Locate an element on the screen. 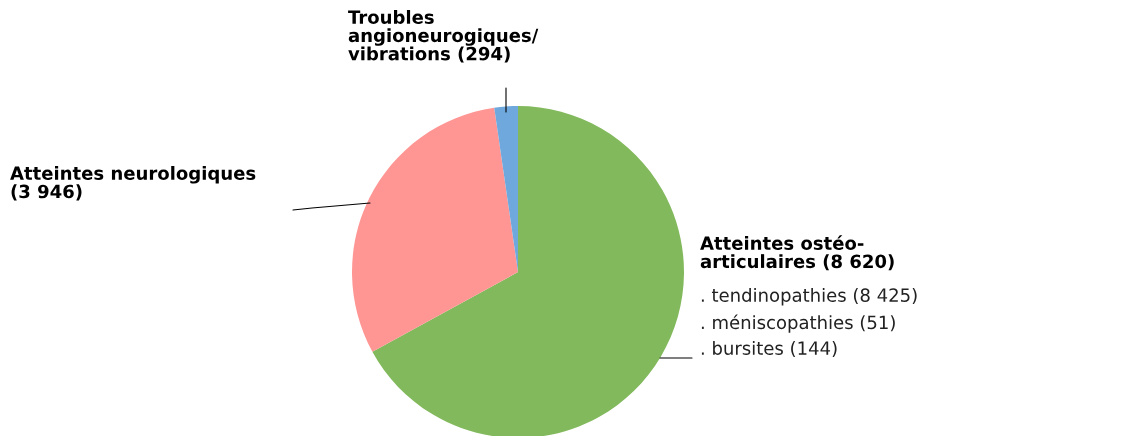 The height and width of the screenshot is (436, 1138). text: . méniscopathies (51) is located at coordinates (798, 323).